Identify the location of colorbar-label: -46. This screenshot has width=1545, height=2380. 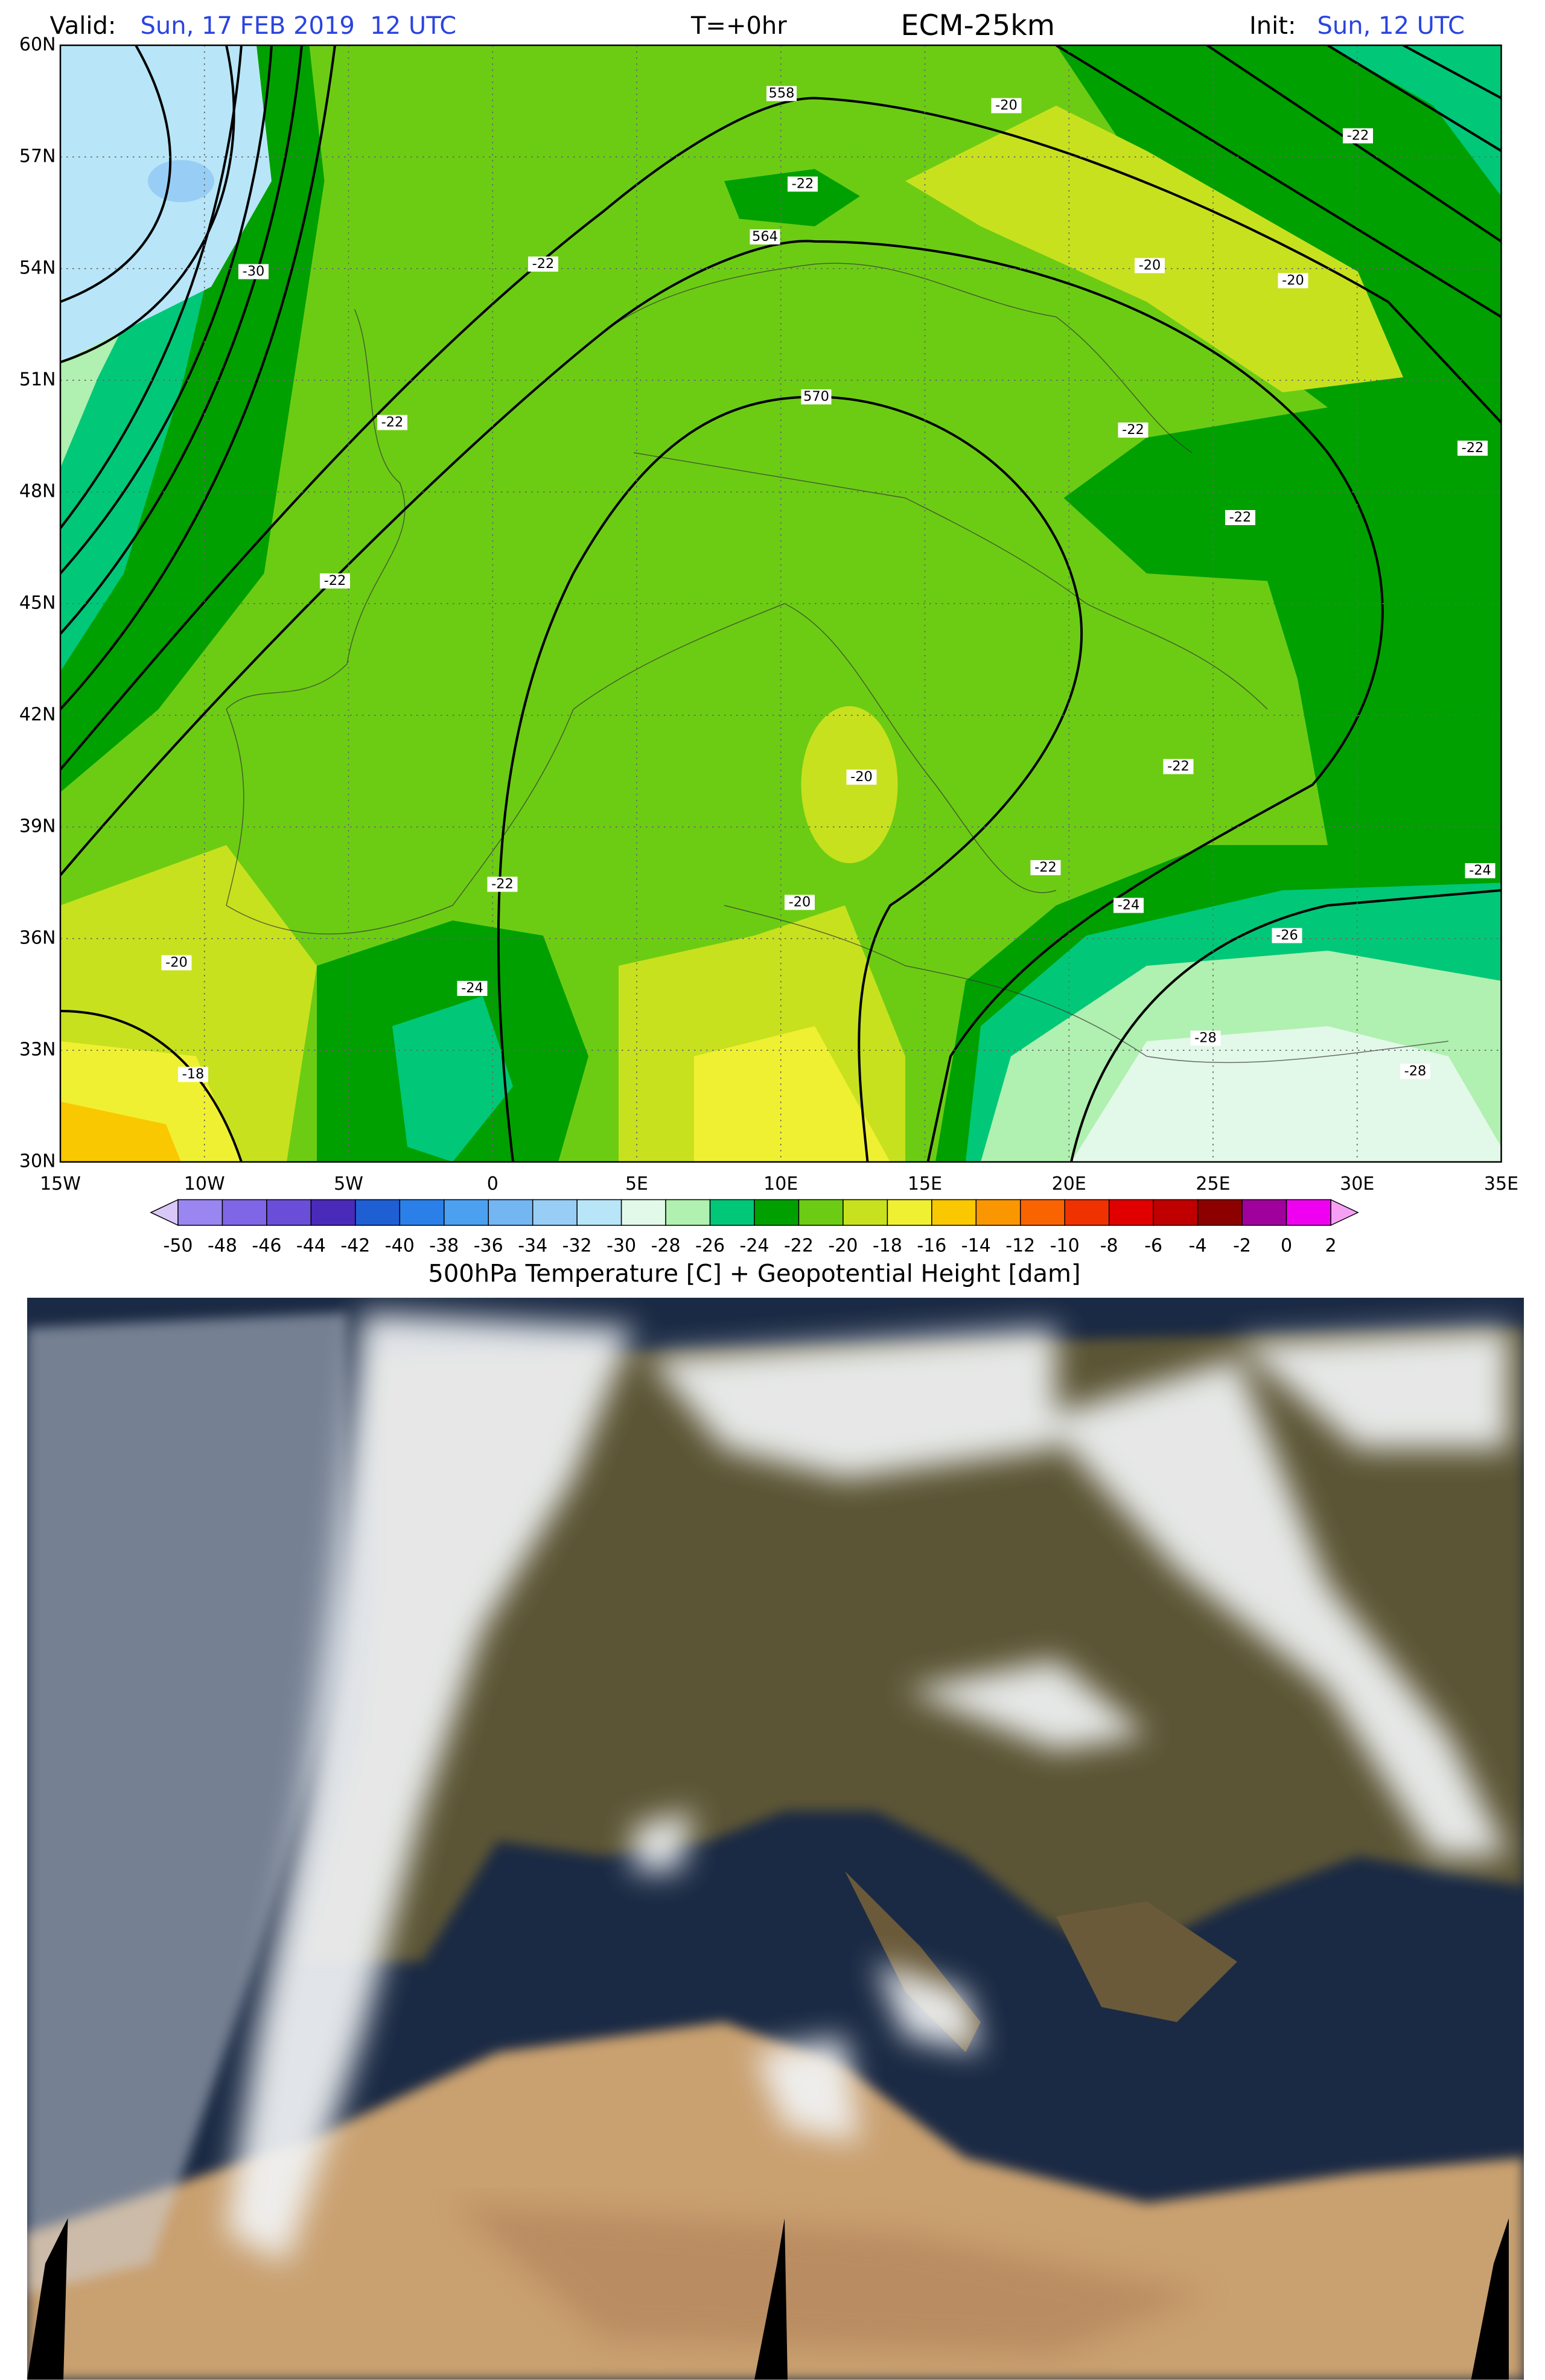
(266, 1246).